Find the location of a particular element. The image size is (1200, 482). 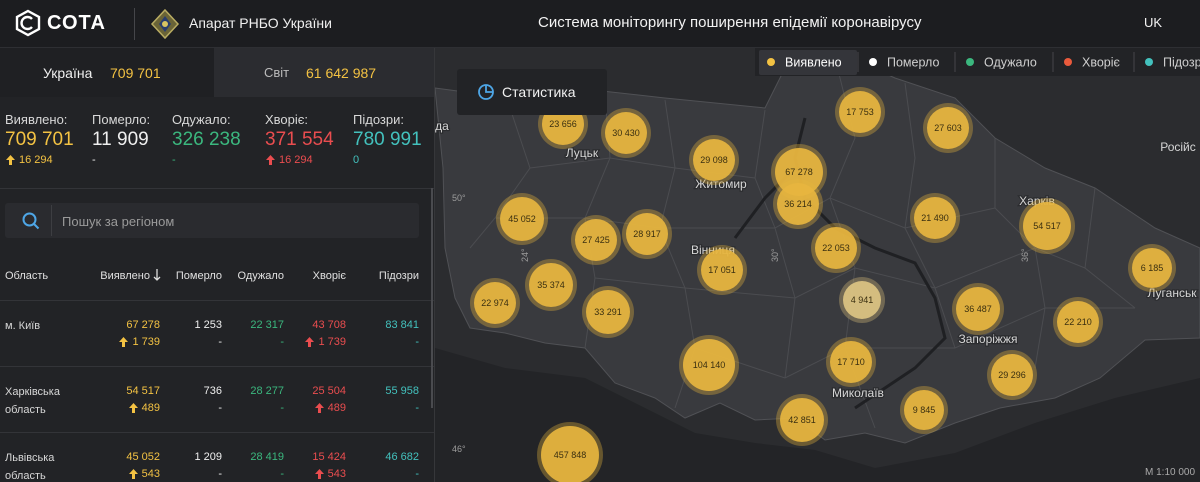

cluster: 54 517 is located at coordinates (1047, 226).